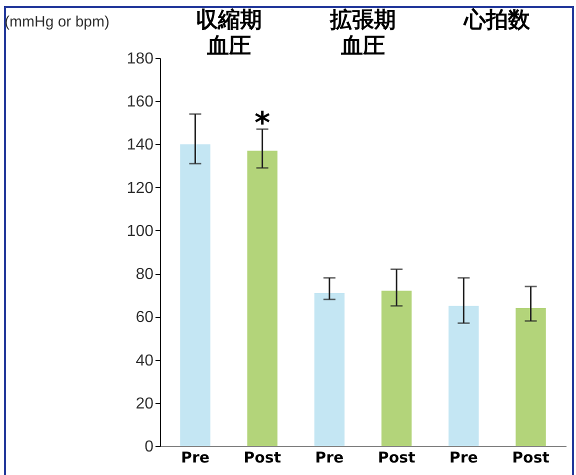  Describe the element at coordinates (140, 59) in the screenshot. I see `y-tick-label: 180` at that location.